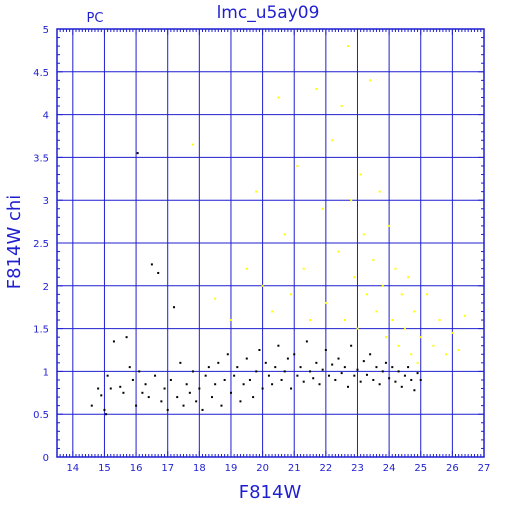 The width and height of the screenshot is (512, 512). What do you see at coordinates (325, 468) in the screenshot?
I see `x-tick-label: 22` at bounding box center [325, 468].